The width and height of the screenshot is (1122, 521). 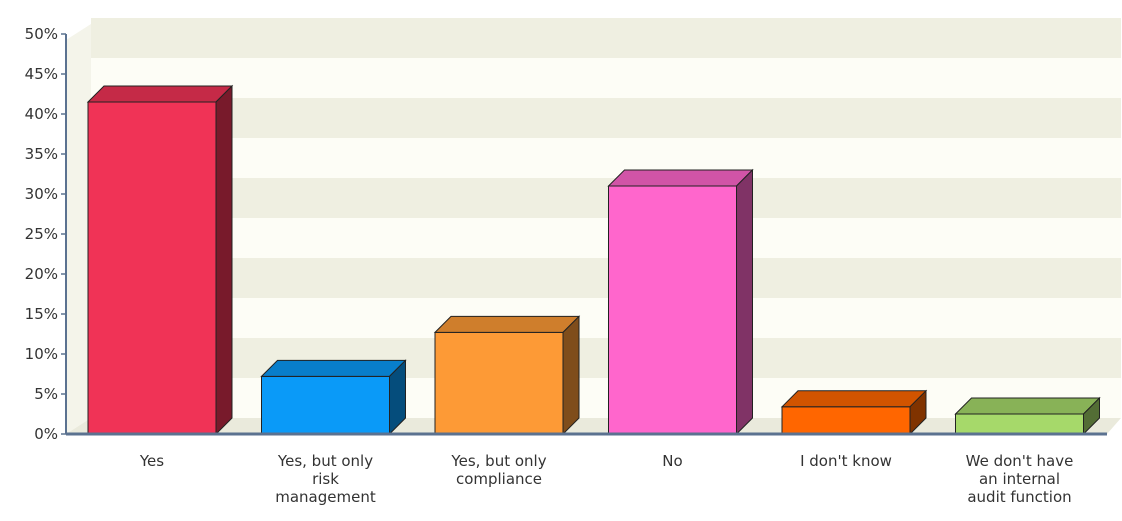 I want to click on category-label: No, so click(x=672, y=461).